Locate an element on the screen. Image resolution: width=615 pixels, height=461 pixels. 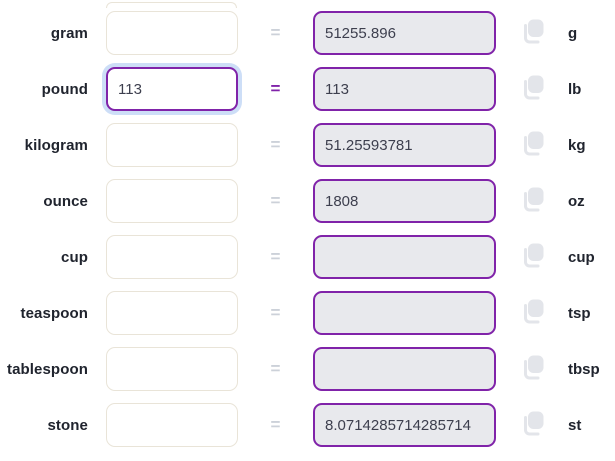
stone-result-field: 8.0714285714285714 is located at coordinates (404, 425).